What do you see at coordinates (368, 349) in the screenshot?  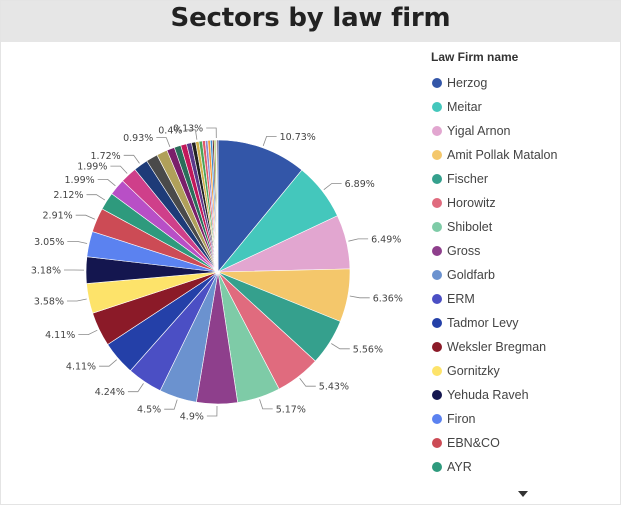 I see `data-label: 5.56%` at bounding box center [368, 349].